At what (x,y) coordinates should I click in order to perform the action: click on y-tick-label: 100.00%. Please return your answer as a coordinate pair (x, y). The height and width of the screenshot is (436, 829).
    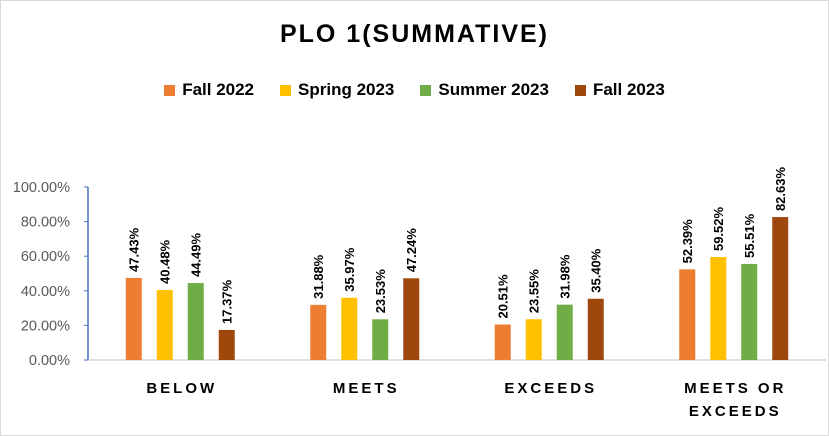
    Looking at the image, I should click on (41, 188).